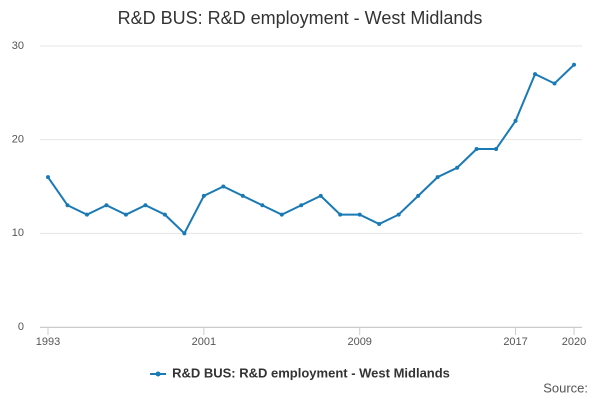 The height and width of the screenshot is (400, 600). Describe the element at coordinates (18, 233) in the screenshot. I see `y-tick-label: 10` at that location.